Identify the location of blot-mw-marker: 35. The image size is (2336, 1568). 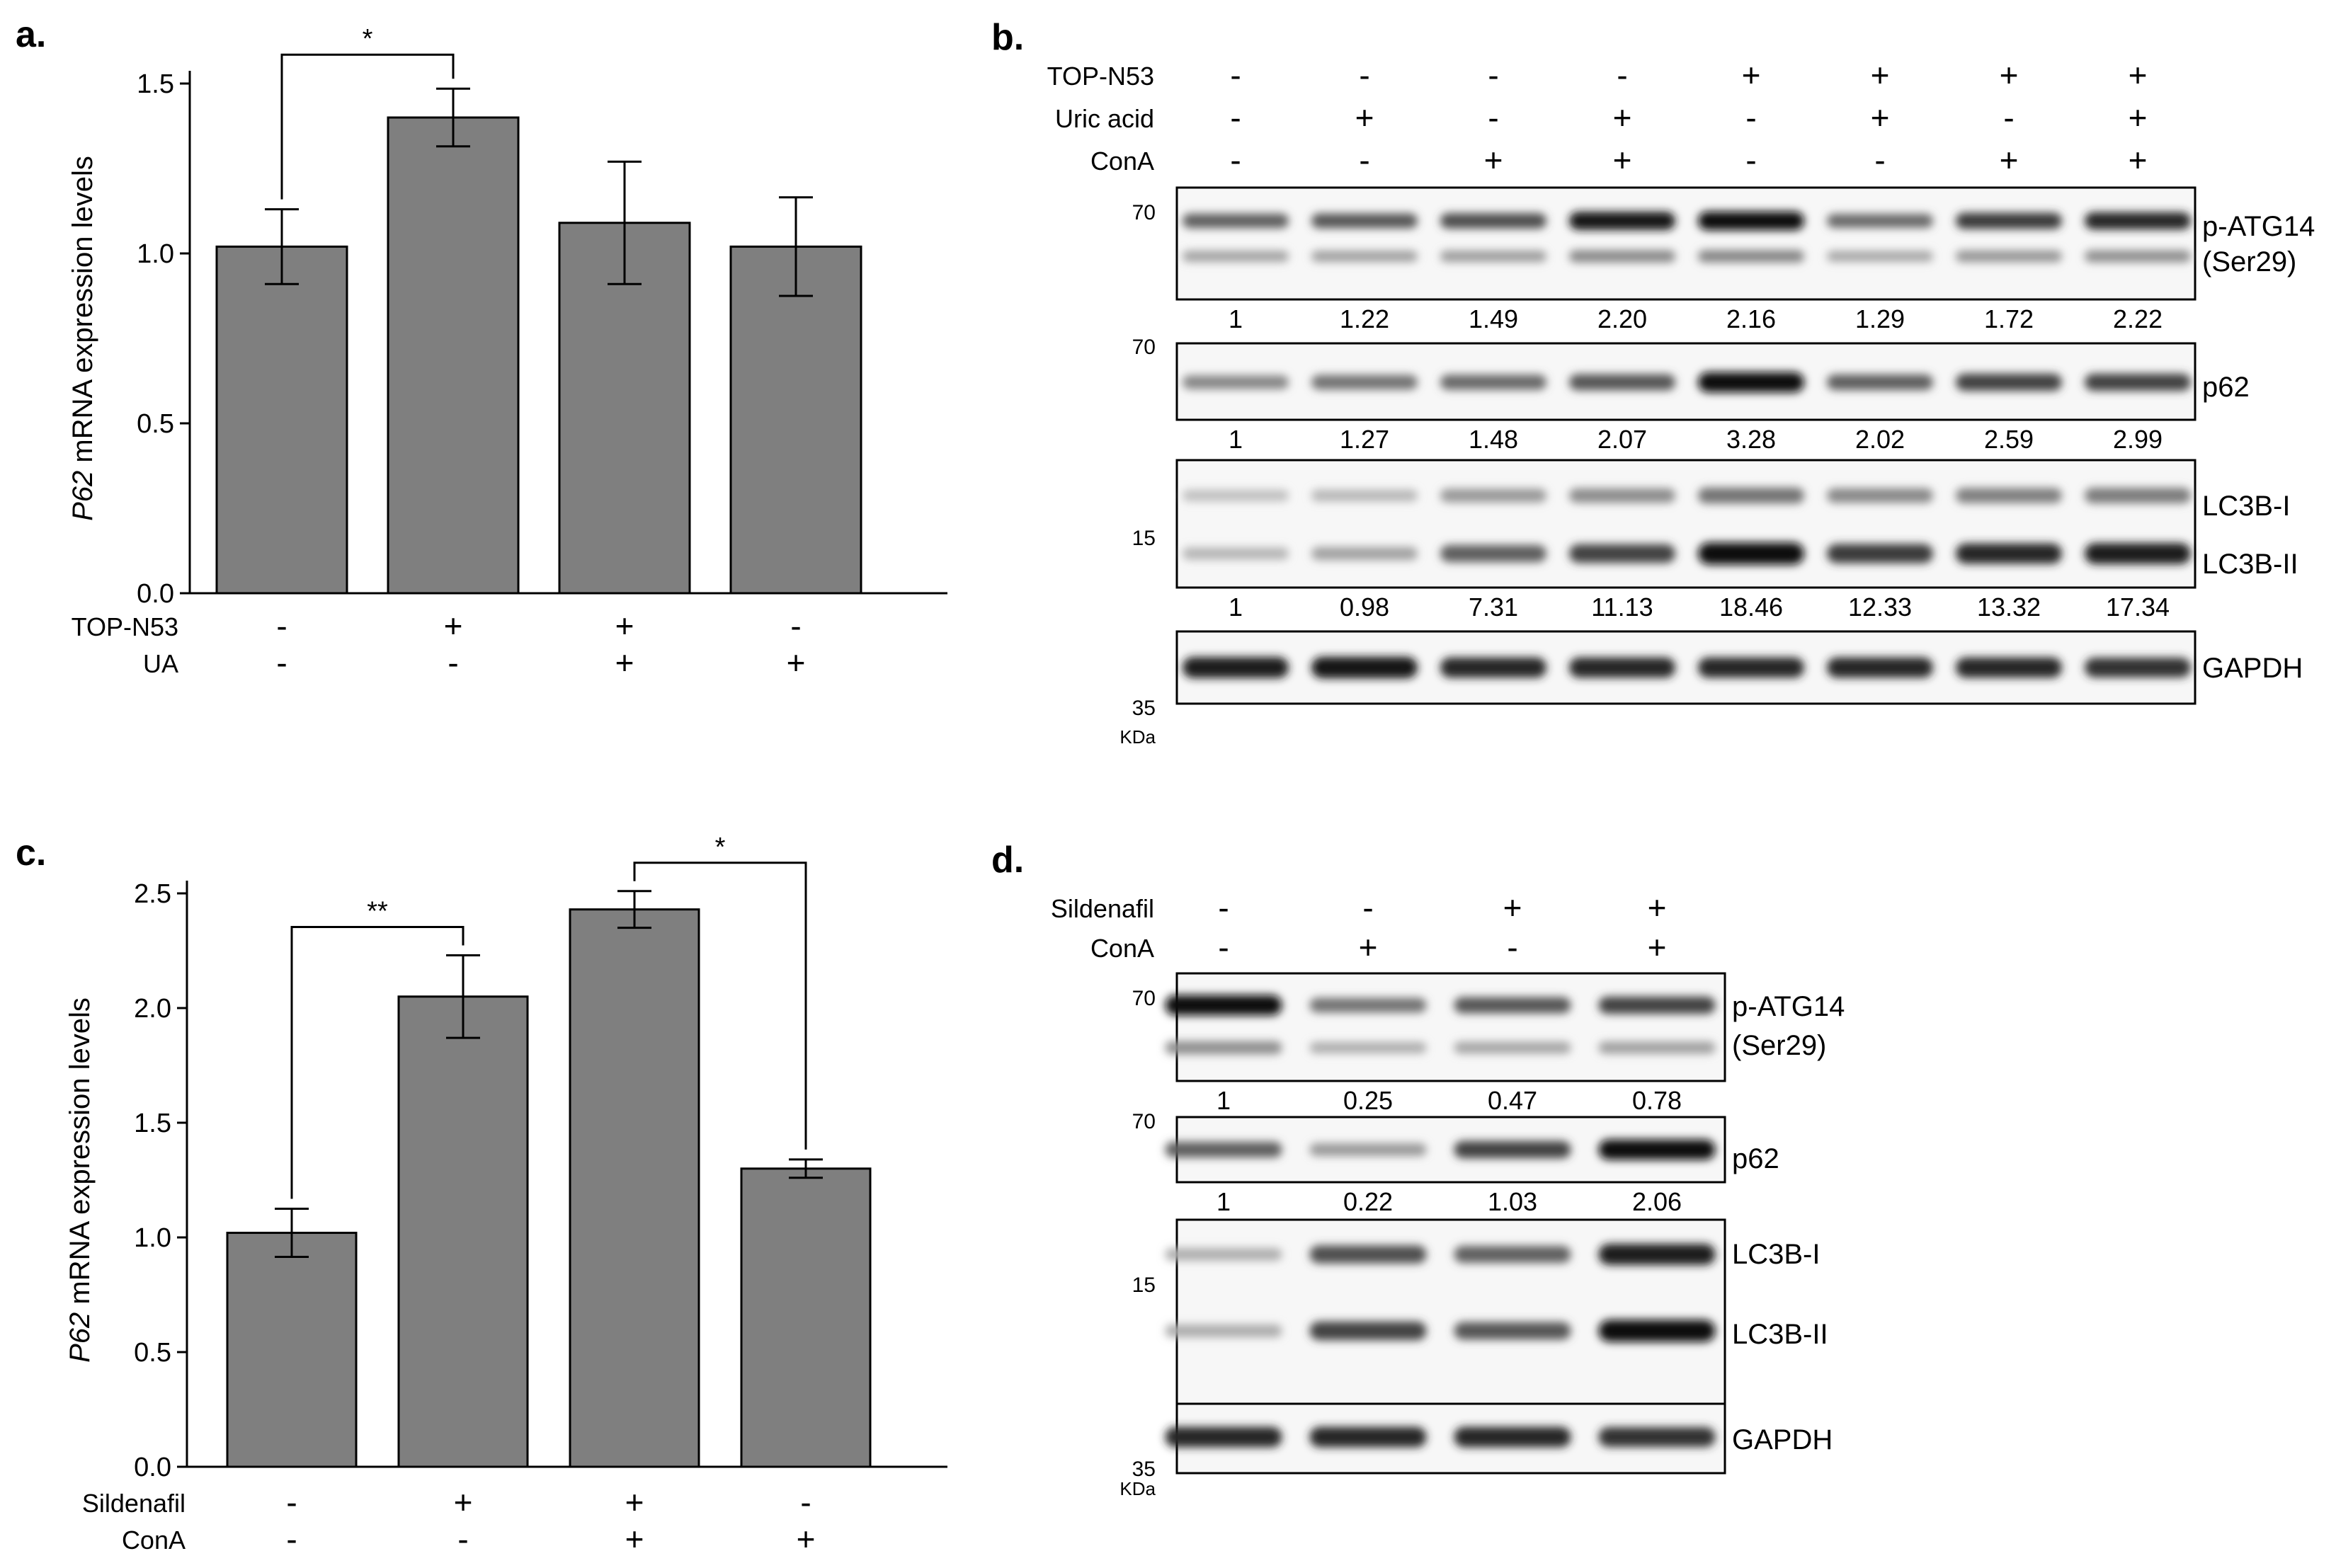
(1144, 708).